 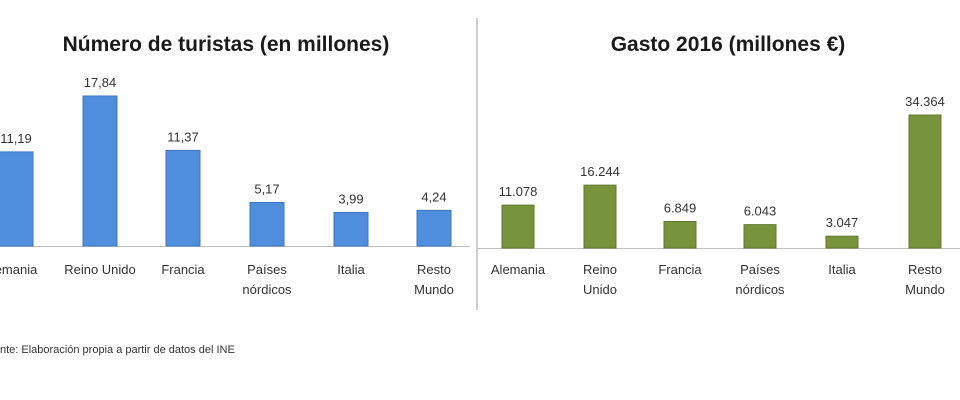 What do you see at coordinates (183, 136) in the screenshot?
I see `tourists-value-label: 11,37` at bounding box center [183, 136].